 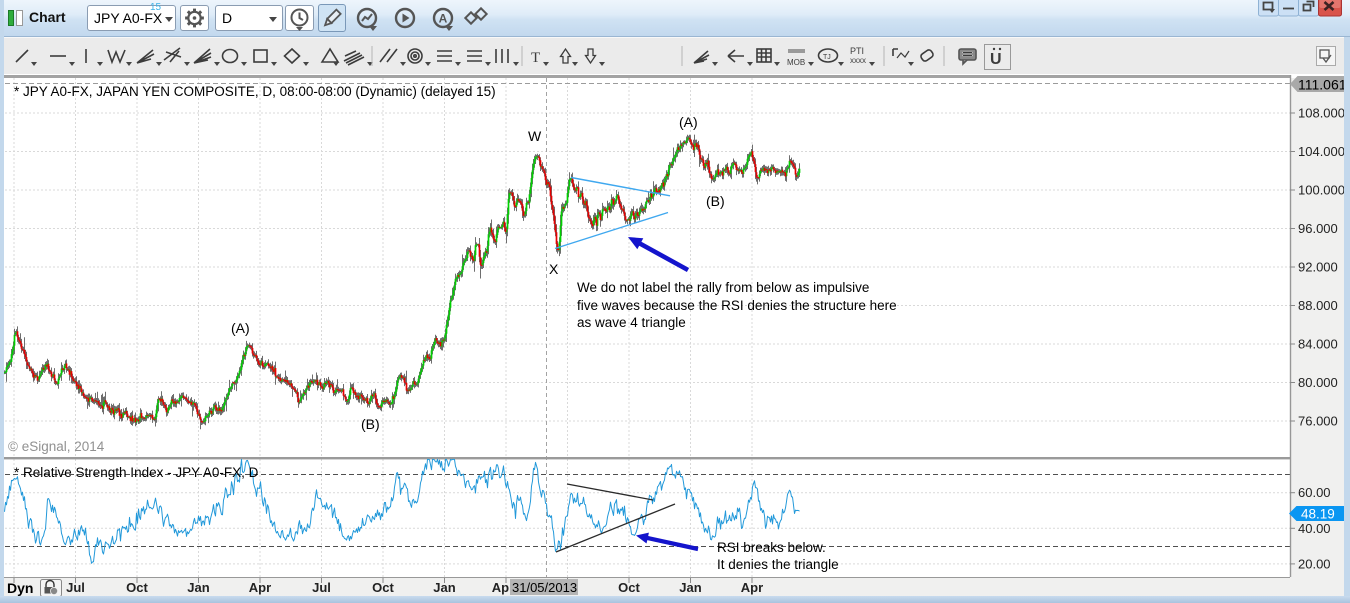 What do you see at coordinates (1321, 151) in the screenshot?
I see `svg-text: 104.000` at bounding box center [1321, 151].